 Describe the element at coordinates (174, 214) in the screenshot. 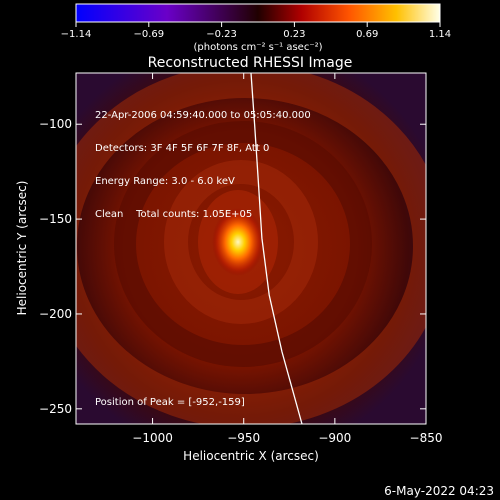

I see `info-clean-counts: Clean Total counts: 1.05E+05` at that location.